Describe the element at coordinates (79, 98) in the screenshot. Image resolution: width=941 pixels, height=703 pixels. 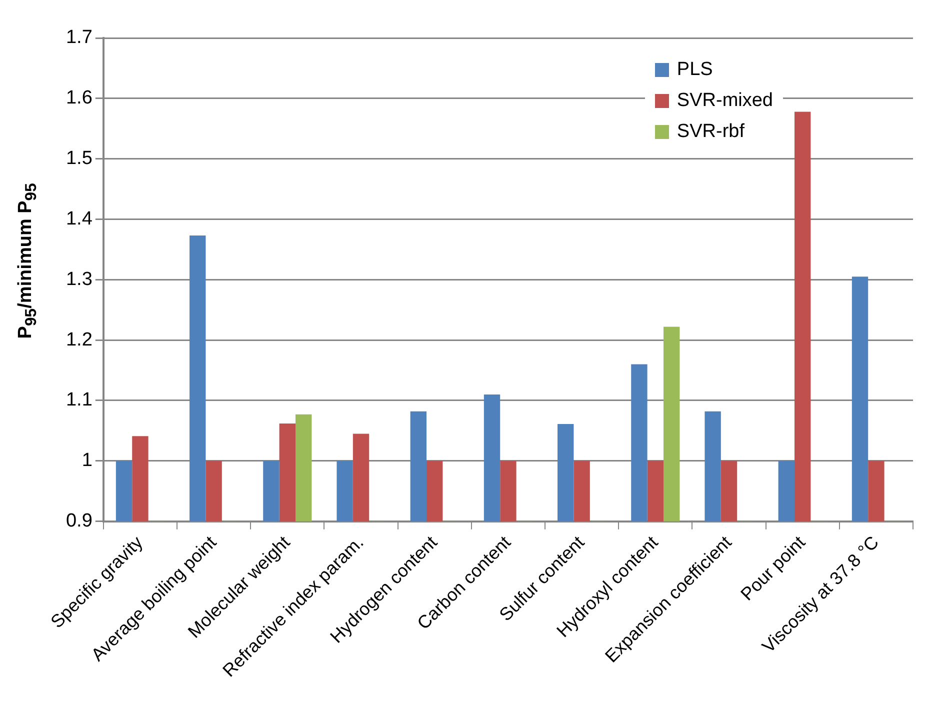
I see `y-tick-label: 1.6` at that location.